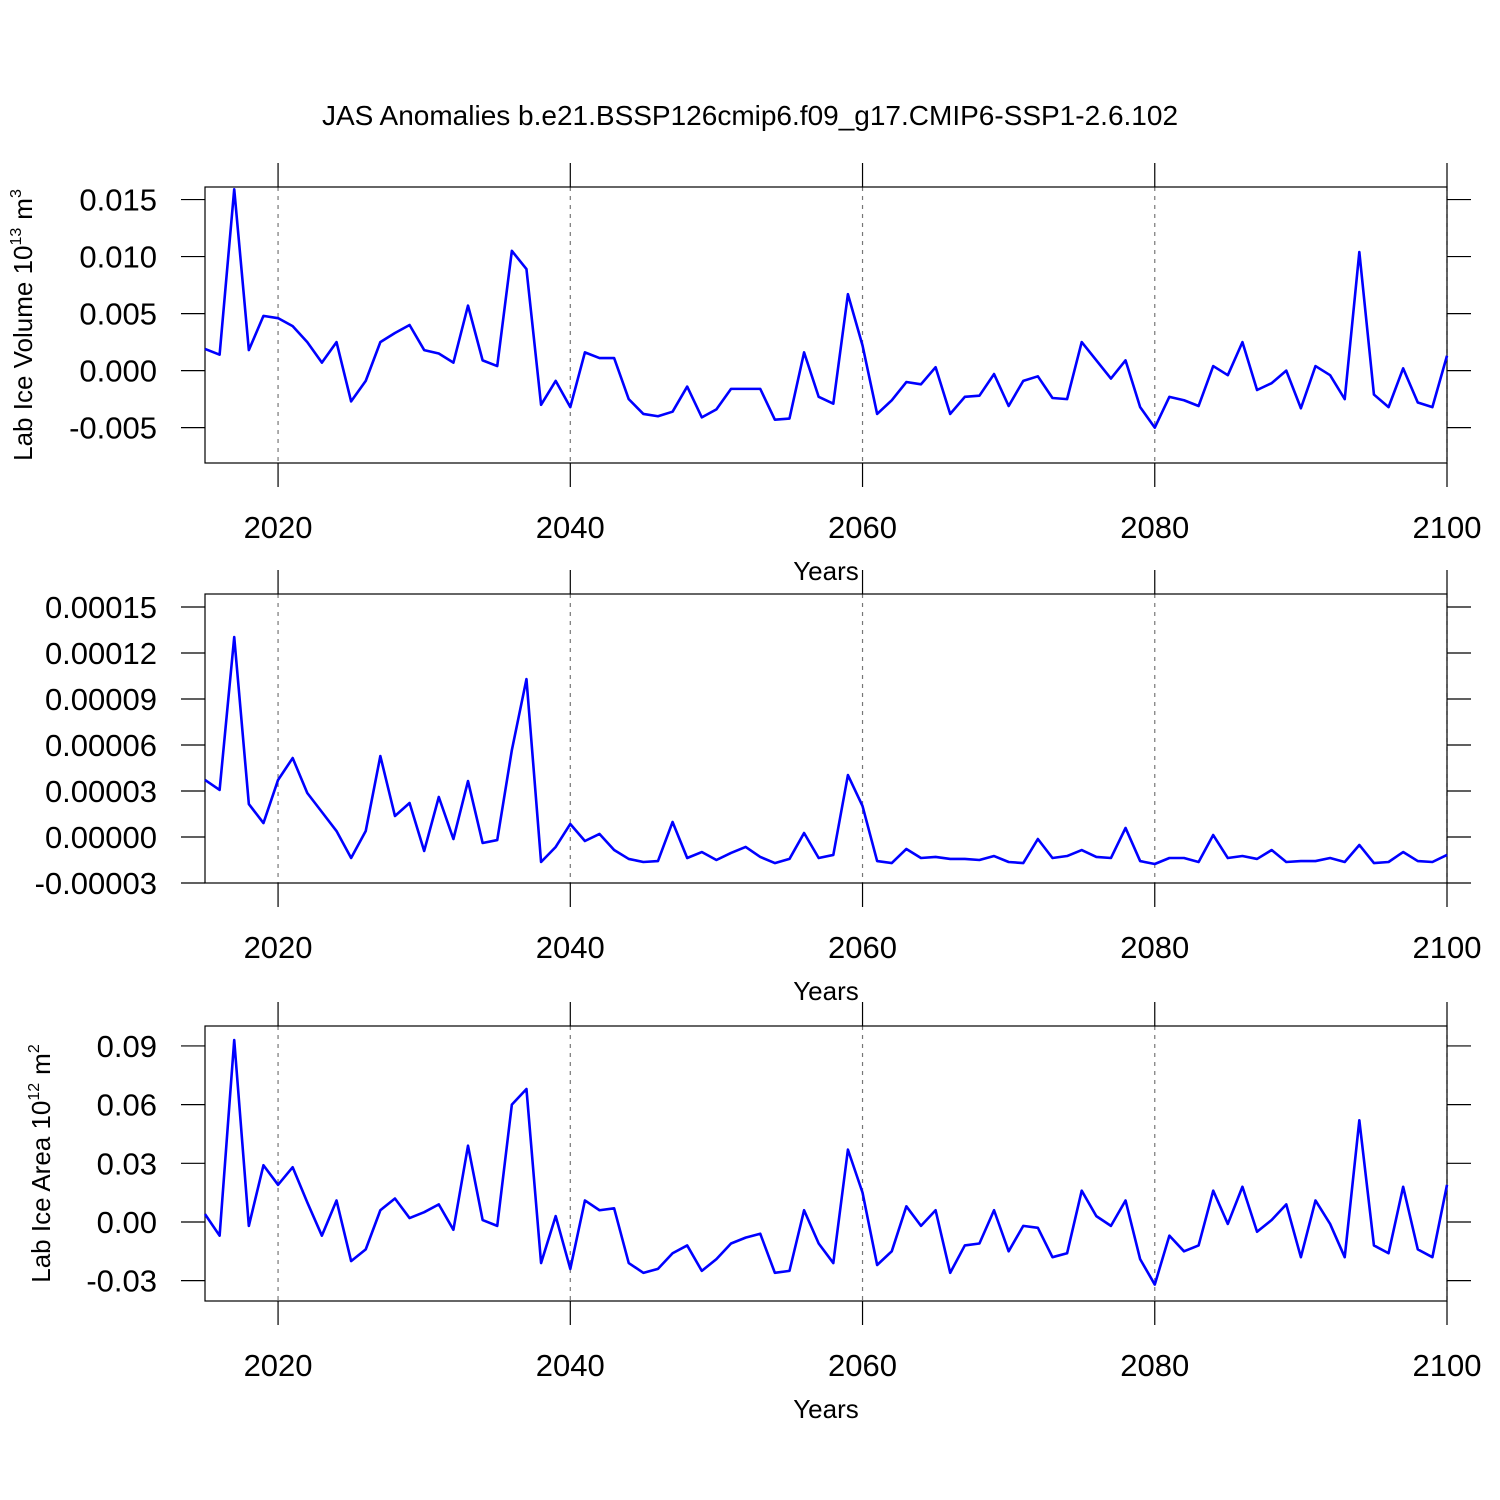  Describe the element at coordinates (127, 1163) in the screenshot. I see `y-tick-label: 0.03` at that location.